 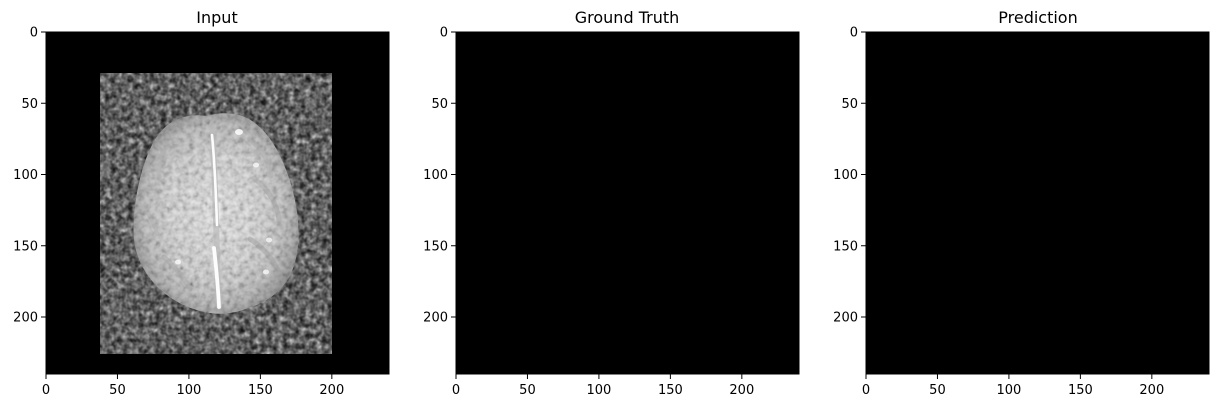 I want to click on input-panel-title: Input, so click(x=216, y=17).